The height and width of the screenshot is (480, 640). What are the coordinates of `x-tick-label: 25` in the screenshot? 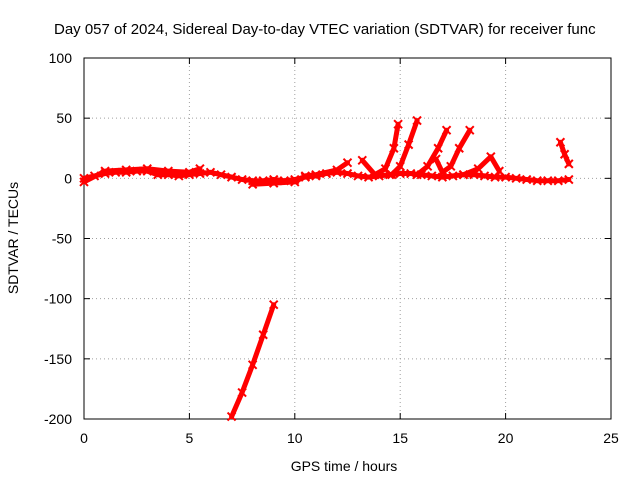 It's located at (611, 438).